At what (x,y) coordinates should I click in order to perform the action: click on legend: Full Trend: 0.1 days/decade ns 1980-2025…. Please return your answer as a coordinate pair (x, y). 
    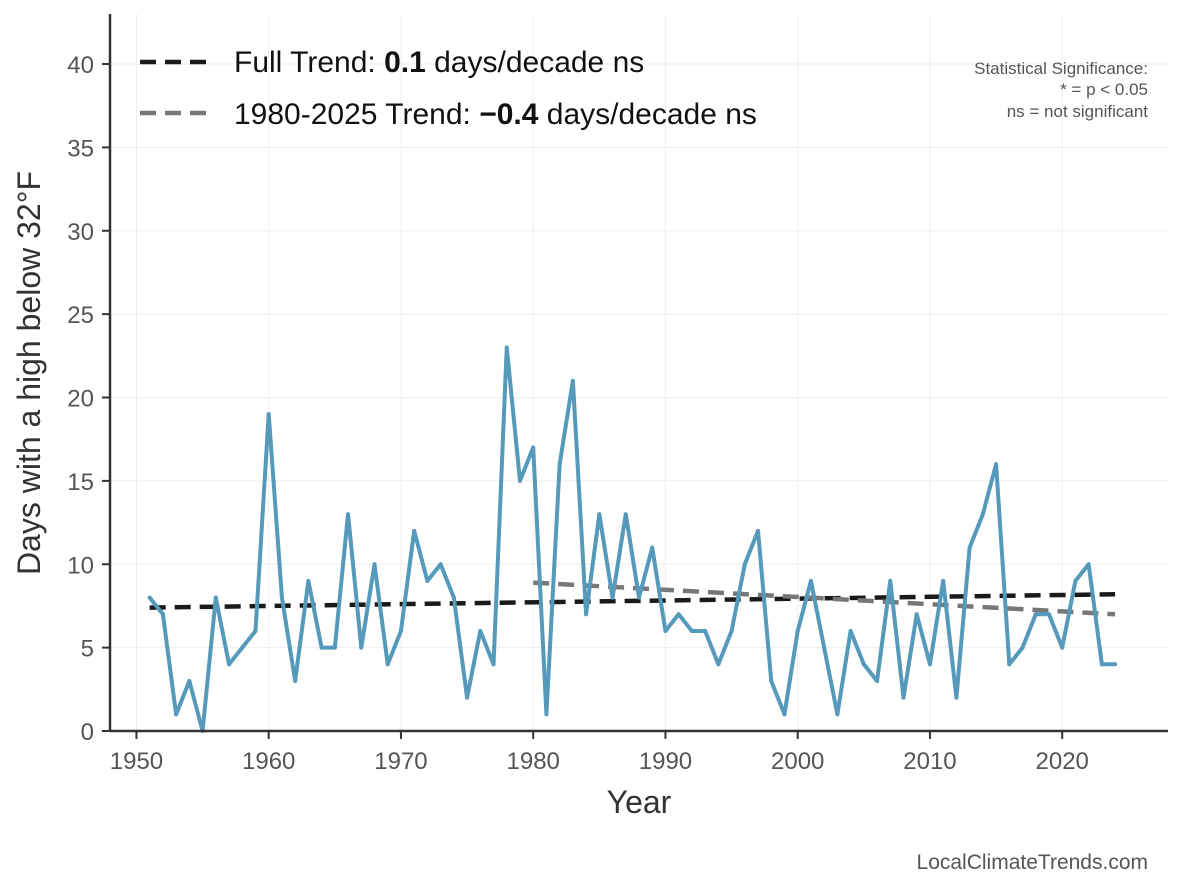
    Looking at the image, I should click on (448, 88).